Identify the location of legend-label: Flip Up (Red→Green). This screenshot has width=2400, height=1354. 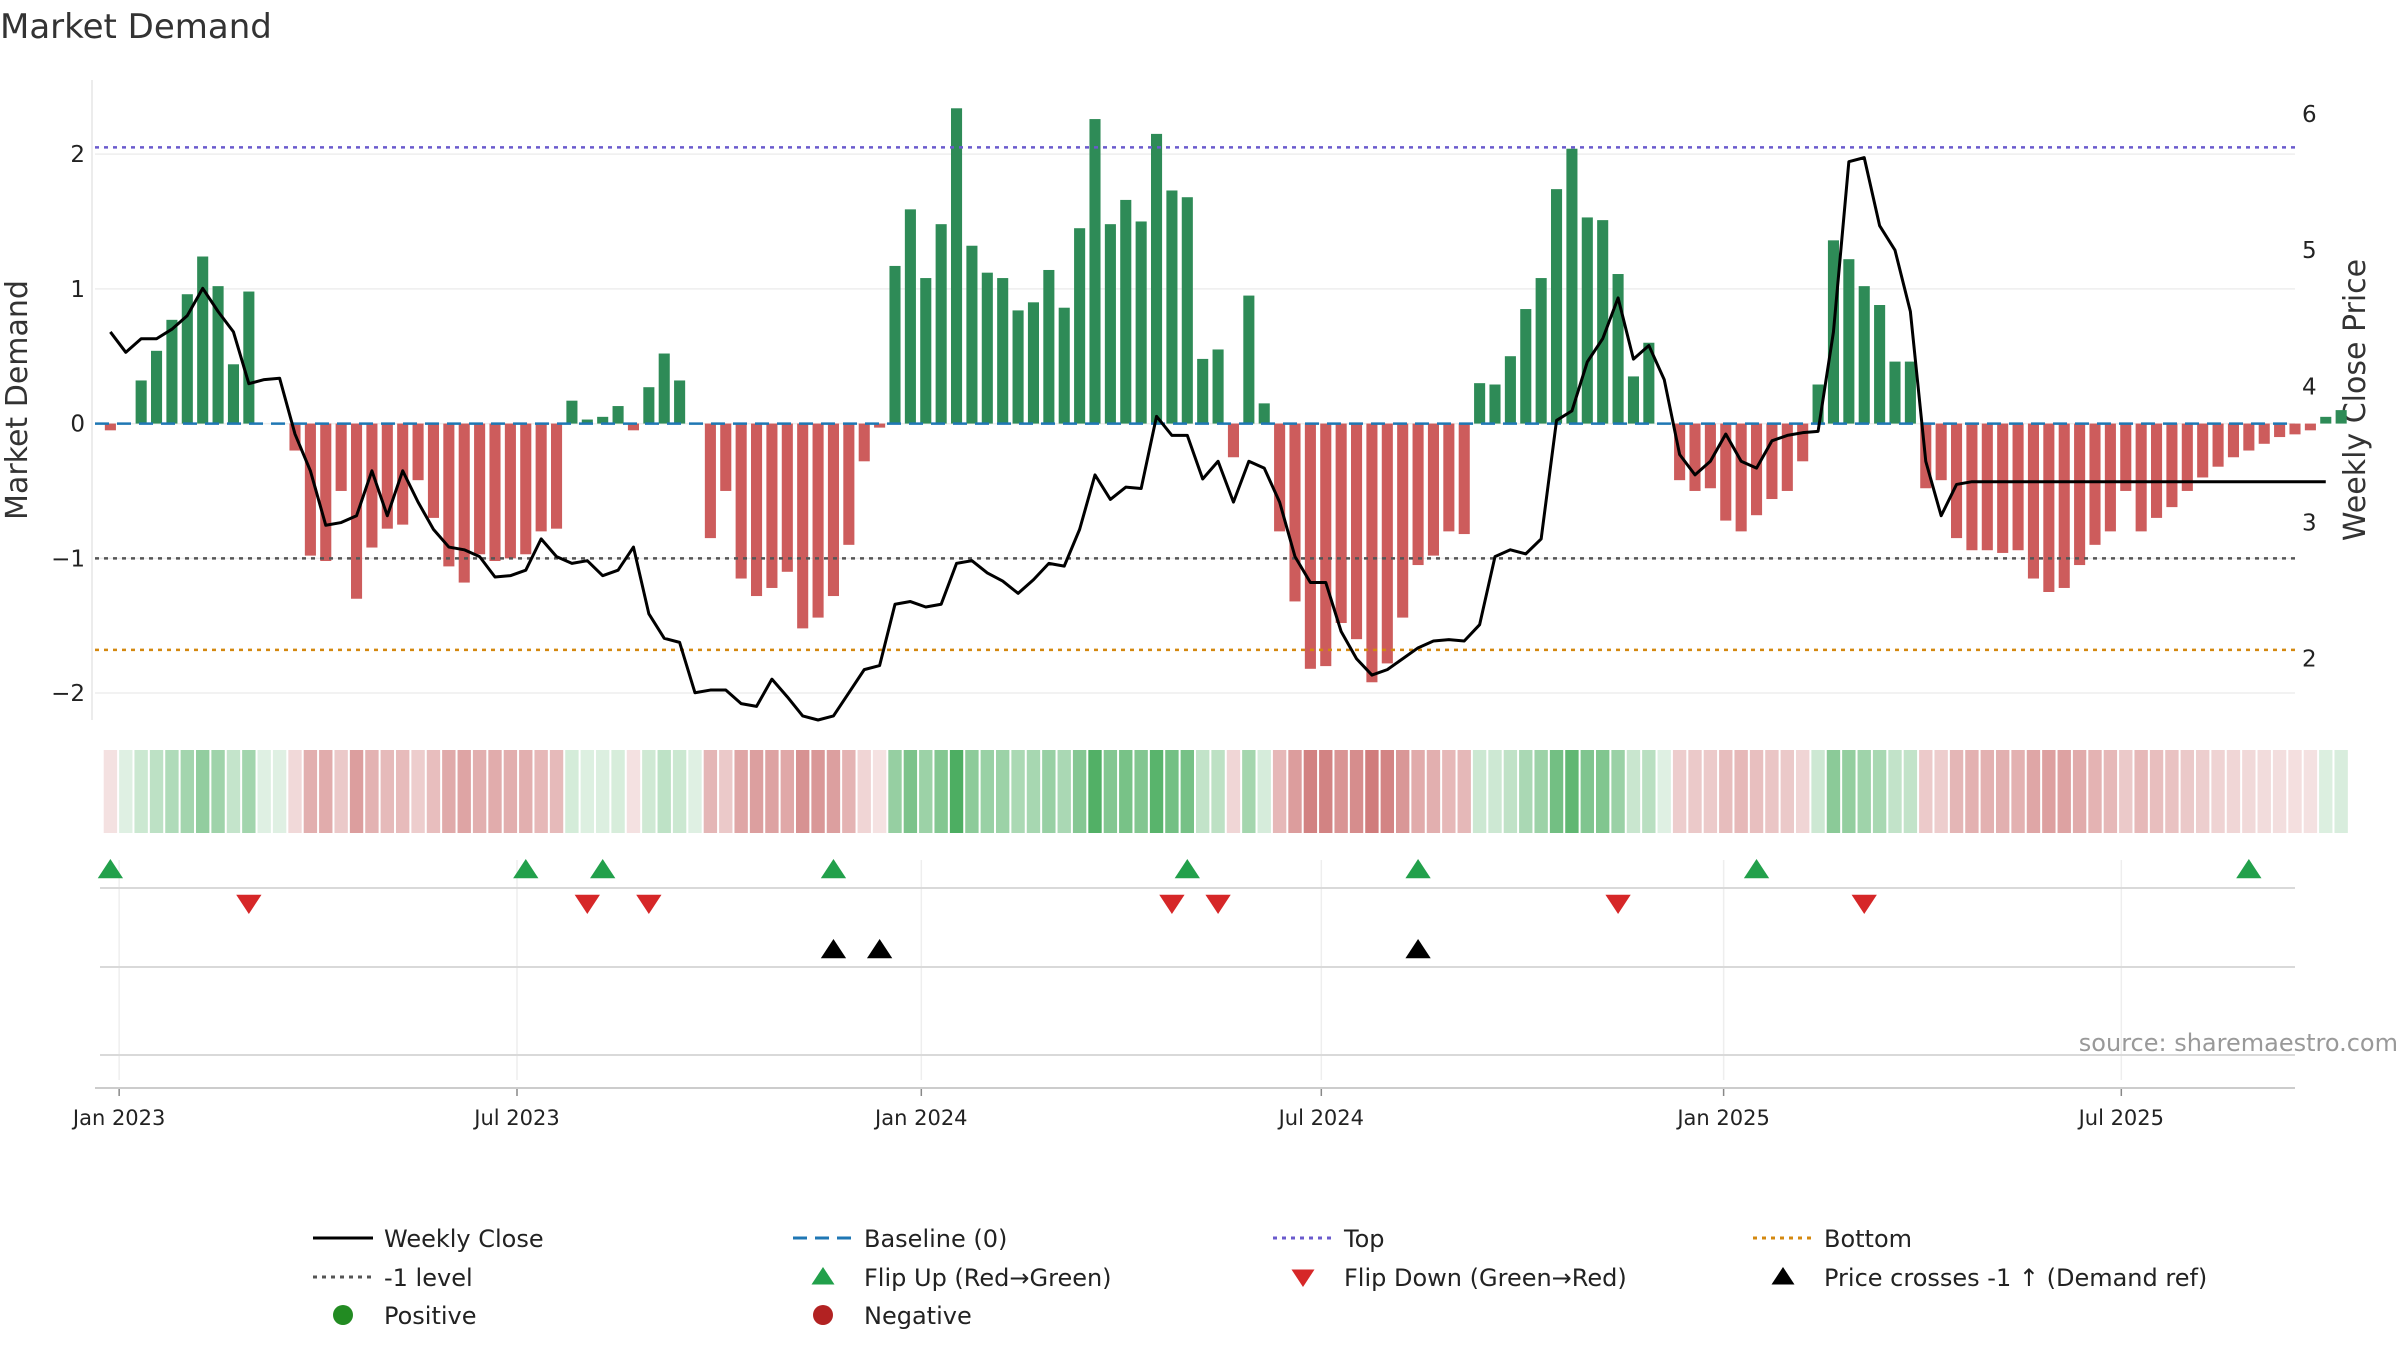
(988, 1278).